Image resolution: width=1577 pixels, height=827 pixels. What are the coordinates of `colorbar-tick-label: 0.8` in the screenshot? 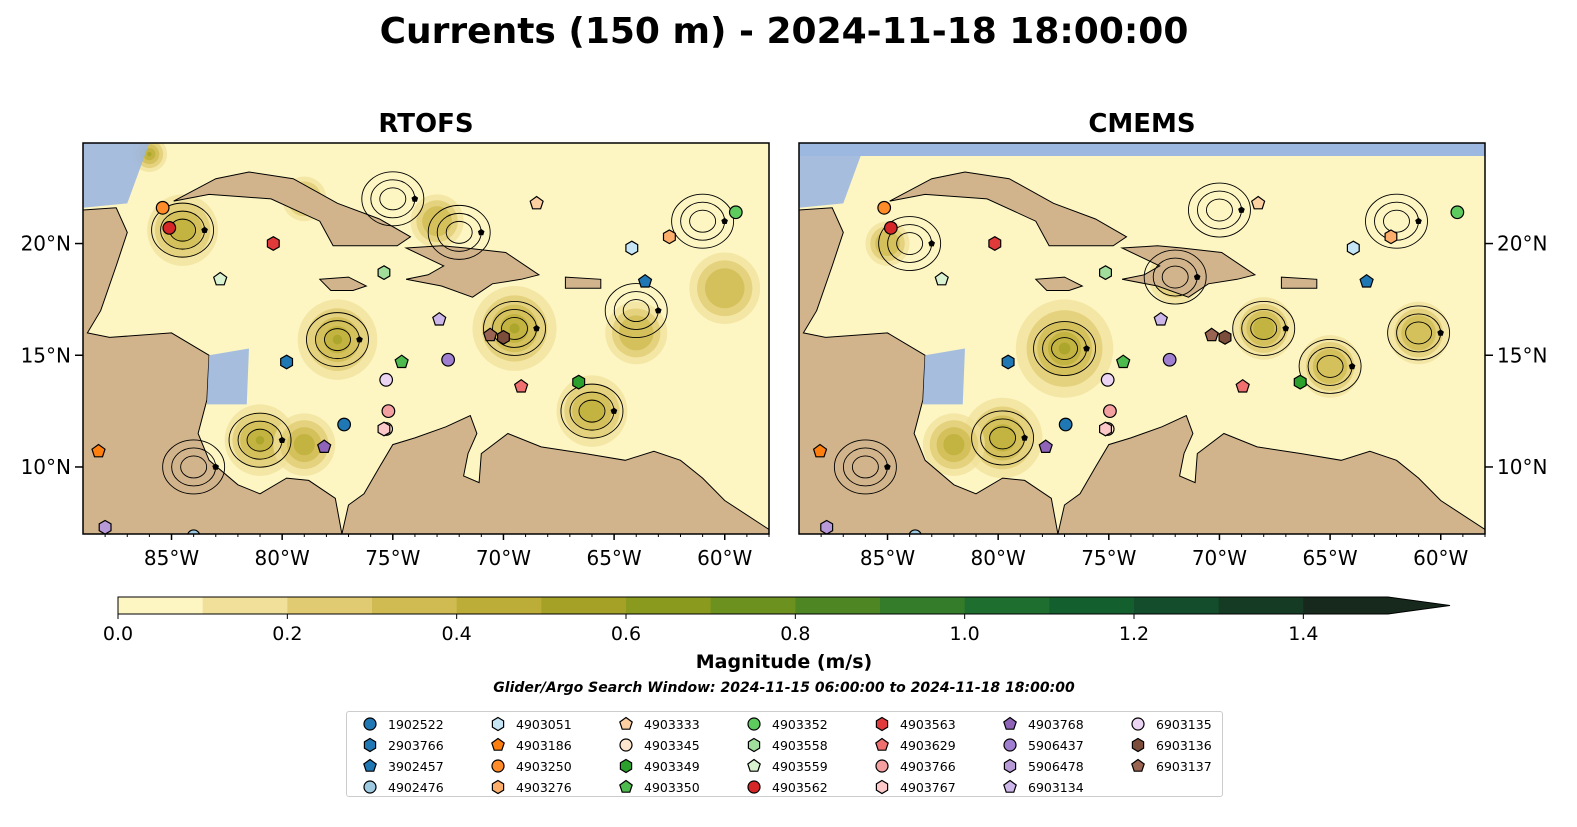 It's located at (795, 634).